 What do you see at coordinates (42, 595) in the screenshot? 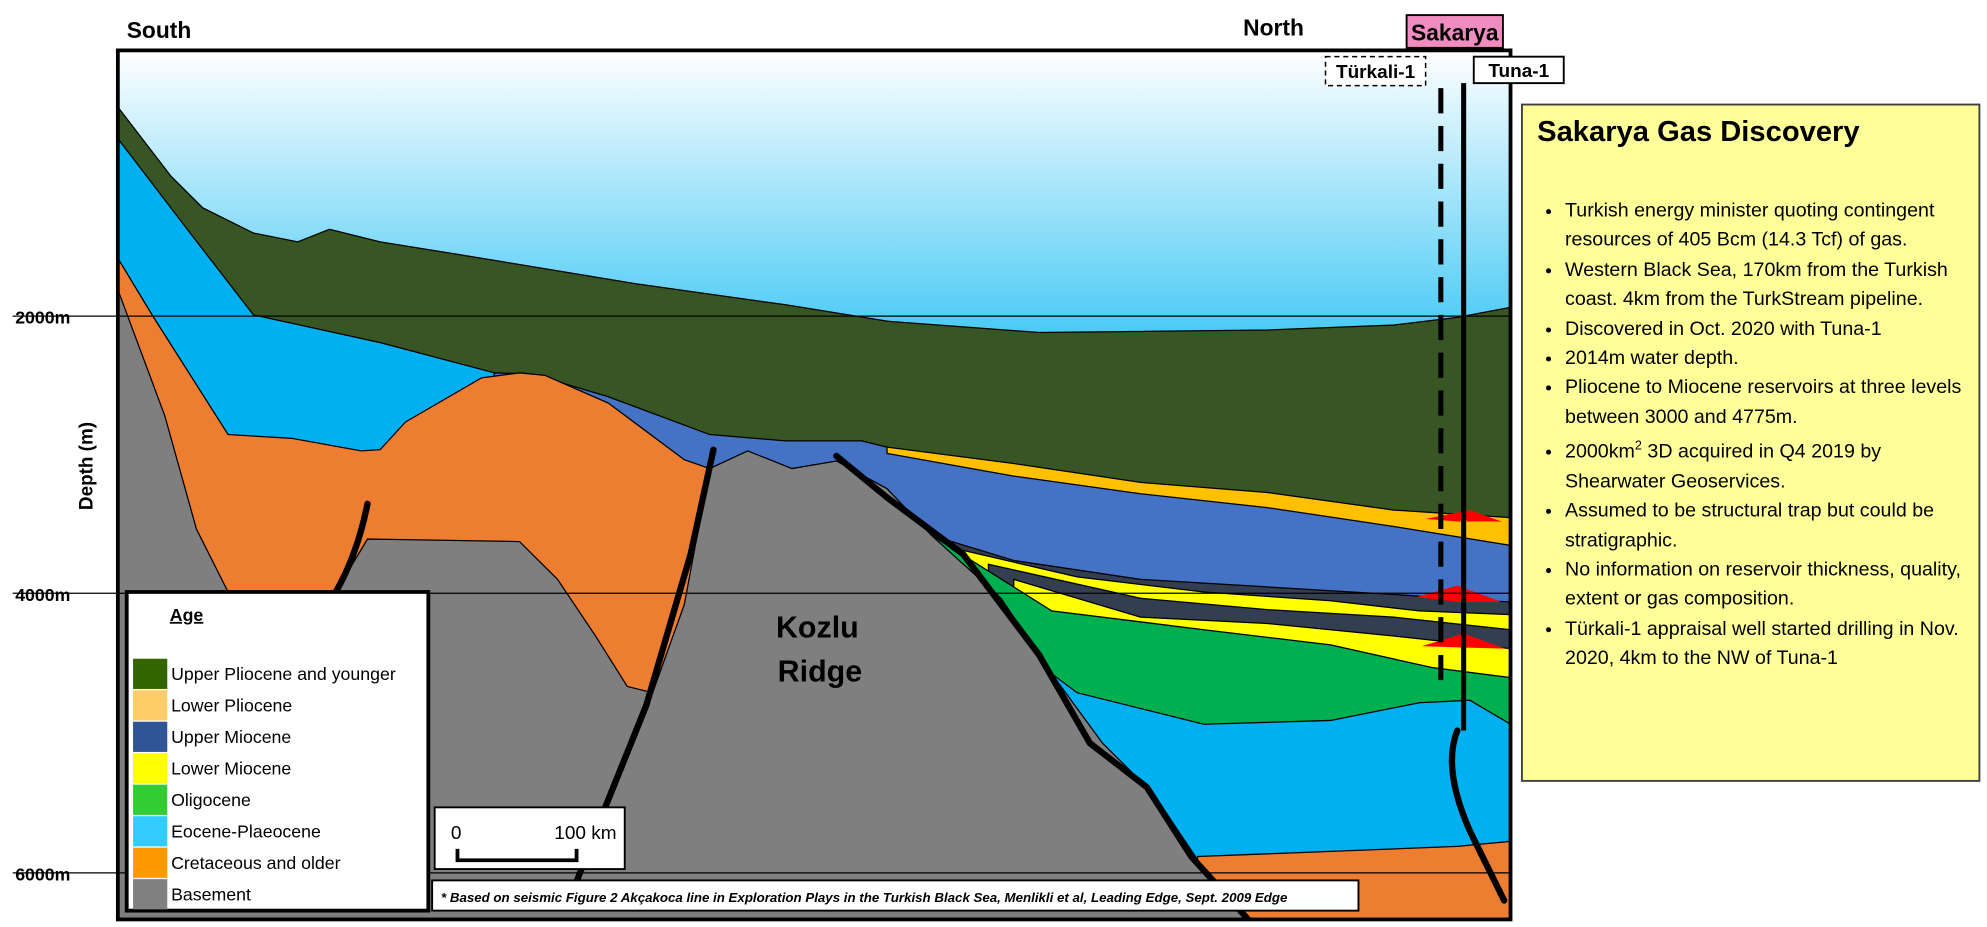
I see `depth-tick-label: 4000m` at bounding box center [42, 595].